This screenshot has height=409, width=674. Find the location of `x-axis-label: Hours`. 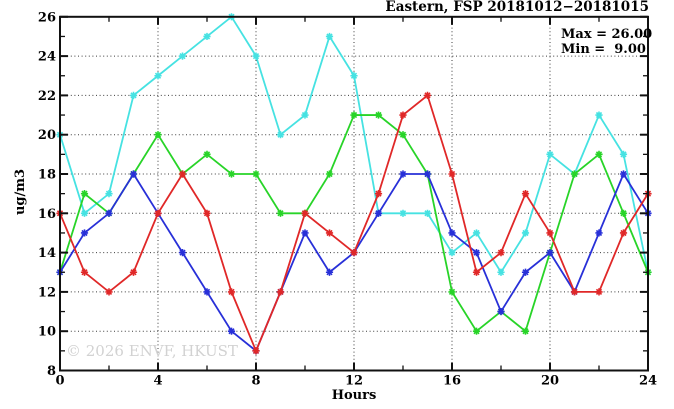

x-axis-label: Hours is located at coordinates (354, 395).